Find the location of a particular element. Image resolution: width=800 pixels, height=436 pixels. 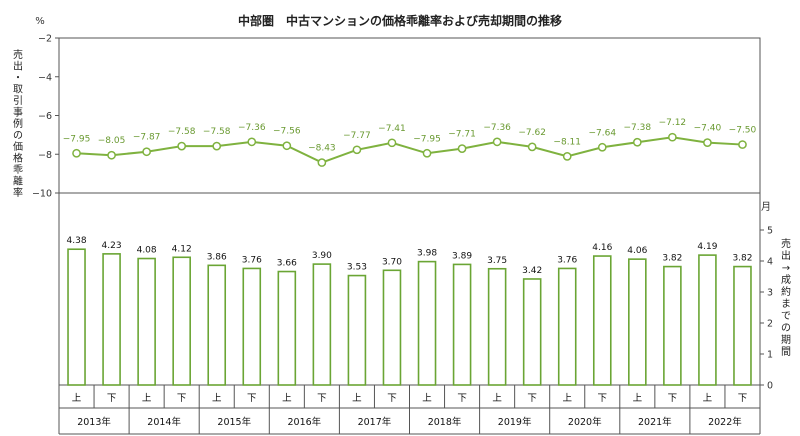

bar-data-label: 3.86 is located at coordinates (217, 257).